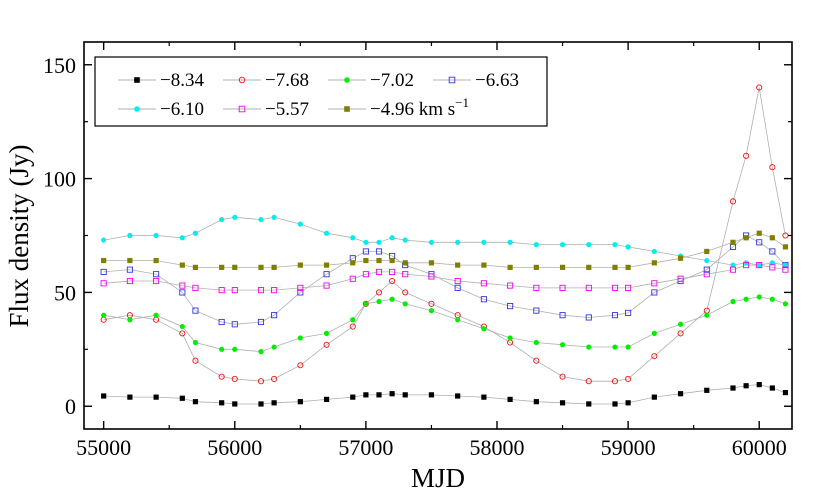 The height and width of the screenshot is (496, 830). What do you see at coordinates (476, 80) in the screenshot?
I see `legend-entry-3: −6.63` at bounding box center [476, 80].